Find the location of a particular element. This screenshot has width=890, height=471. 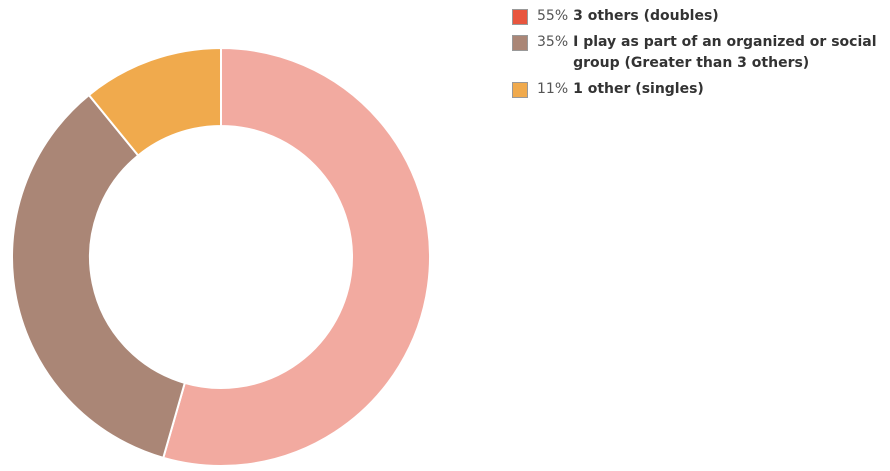

legend-item: 55% 3 others (doubles) is located at coordinates (700, 16).